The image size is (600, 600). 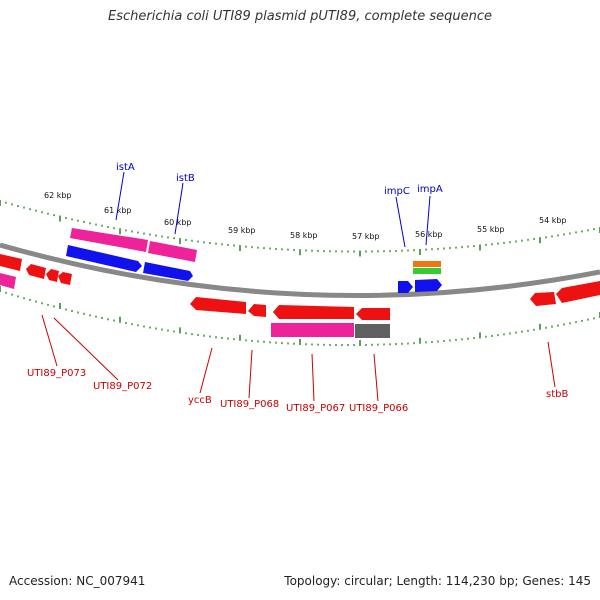 I want to click on gene-left-pink, so click(x=8, y=281).